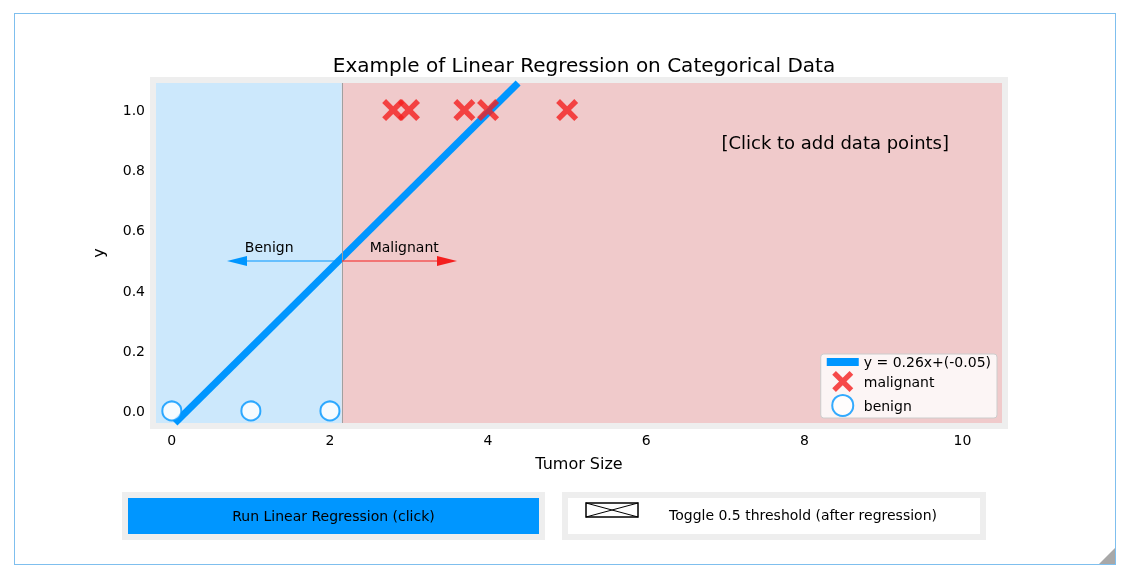 This screenshot has height=576, width=1126. What do you see at coordinates (133, 110) in the screenshot?
I see `y-tick-label: 1.0` at bounding box center [133, 110].